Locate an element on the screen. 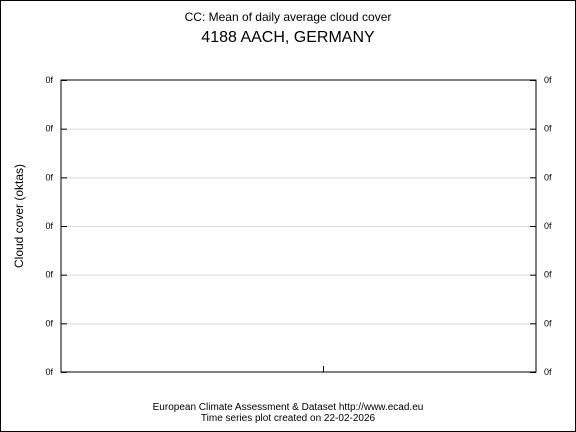 This screenshot has height=432, width=576. y-axis-label: Cloud cover (oktas) is located at coordinates (19, 216).